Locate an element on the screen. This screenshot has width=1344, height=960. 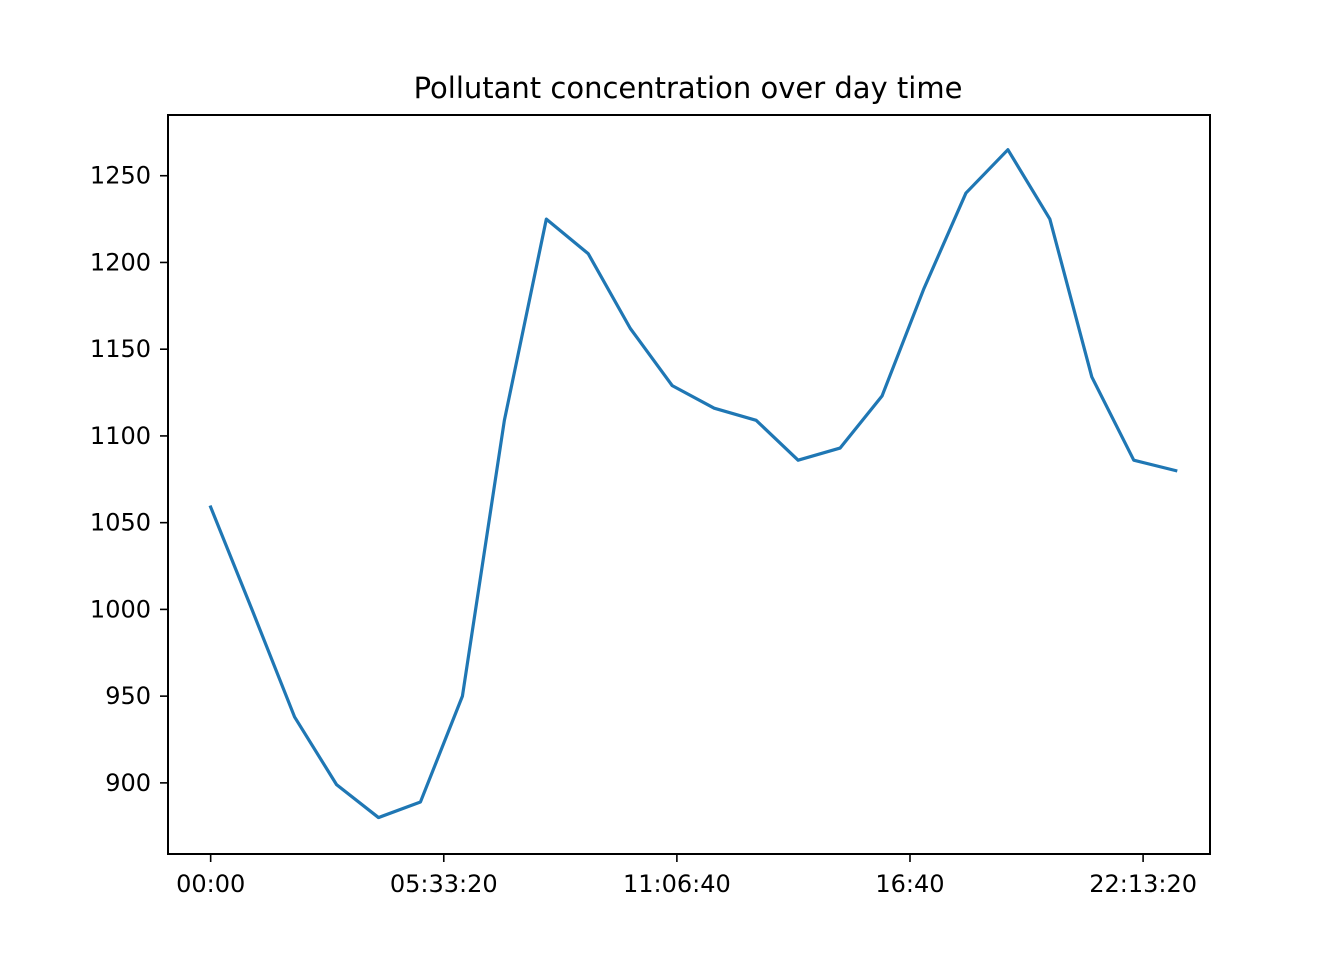
x-tick-label: 16:40 is located at coordinates (909, 884).